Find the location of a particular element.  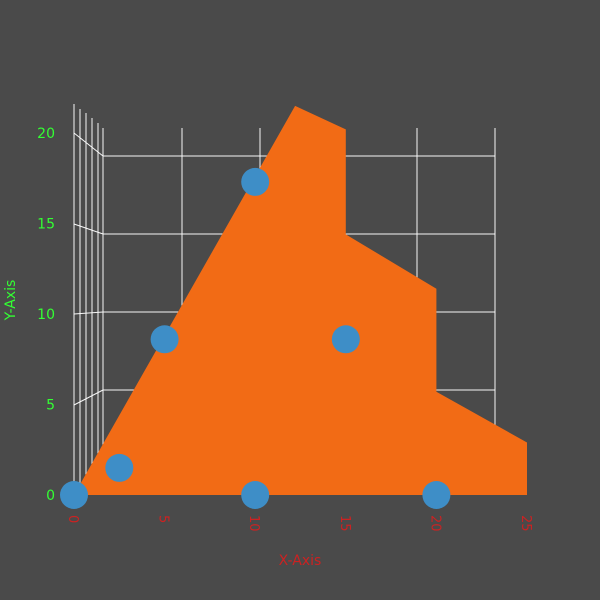

y-axis-label: Y-Axis is located at coordinates (11, 301).